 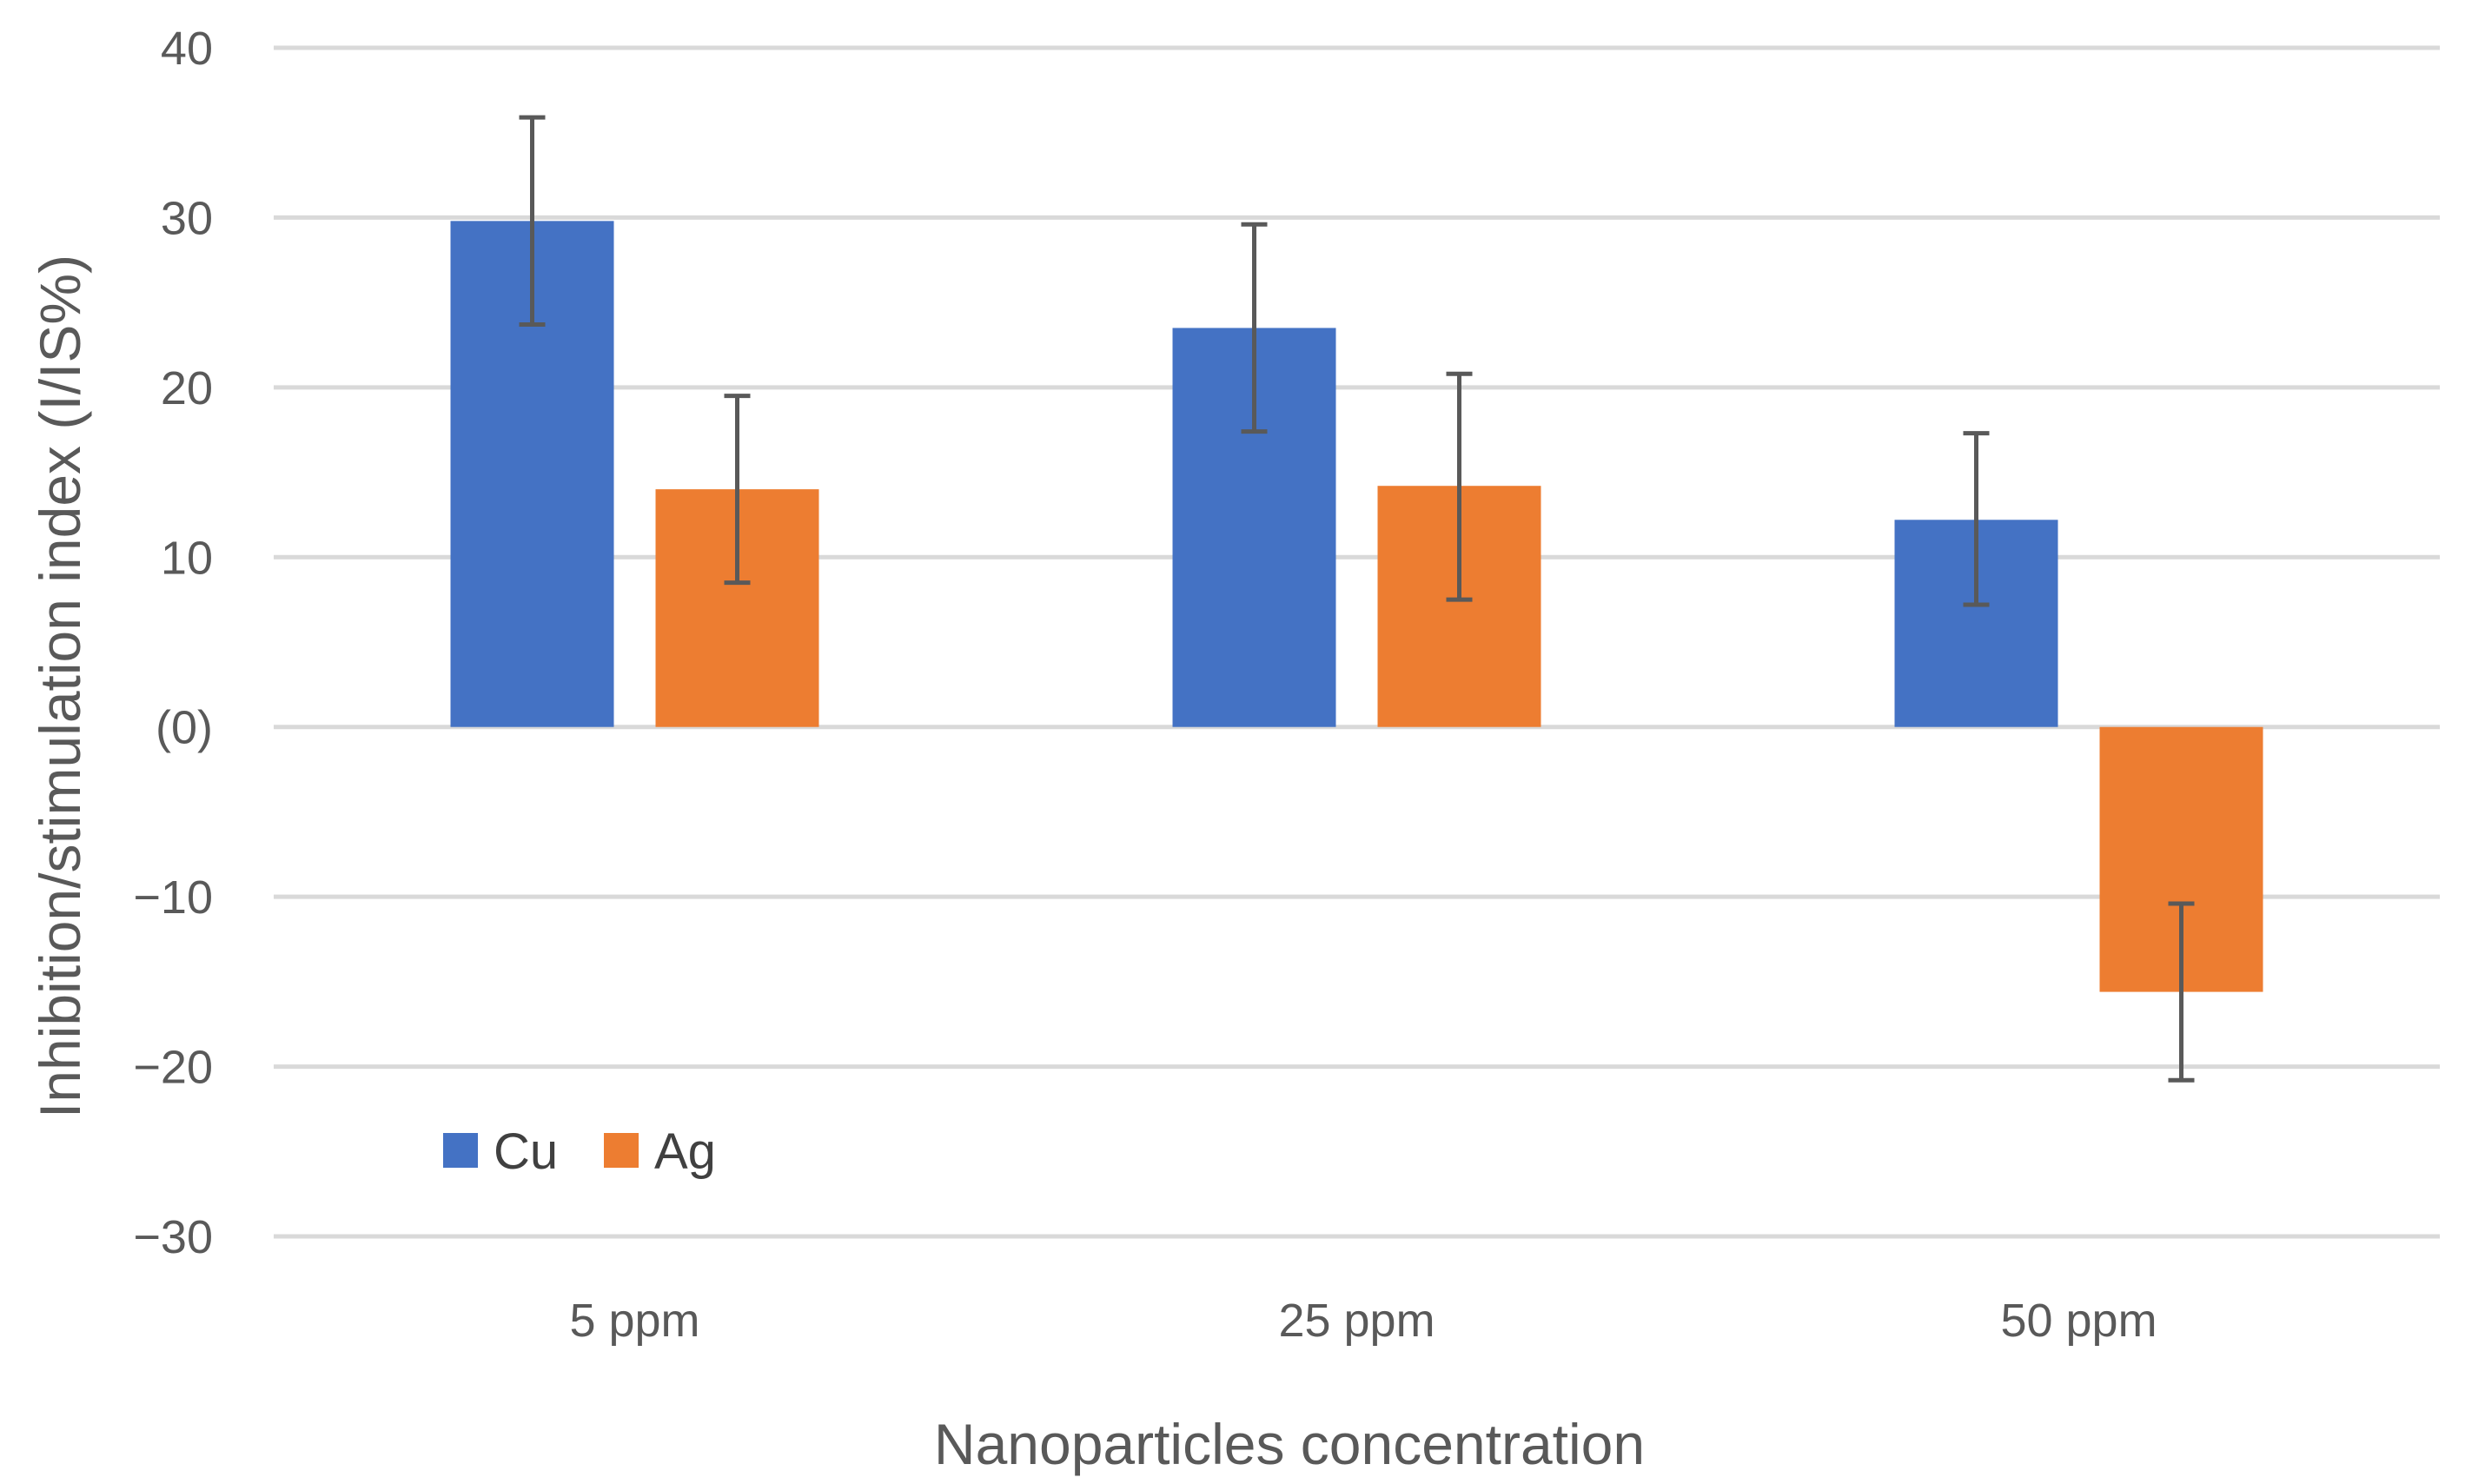 What do you see at coordinates (187, 558) in the screenshot?
I see `y-tick-label: 10` at bounding box center [187, 558].